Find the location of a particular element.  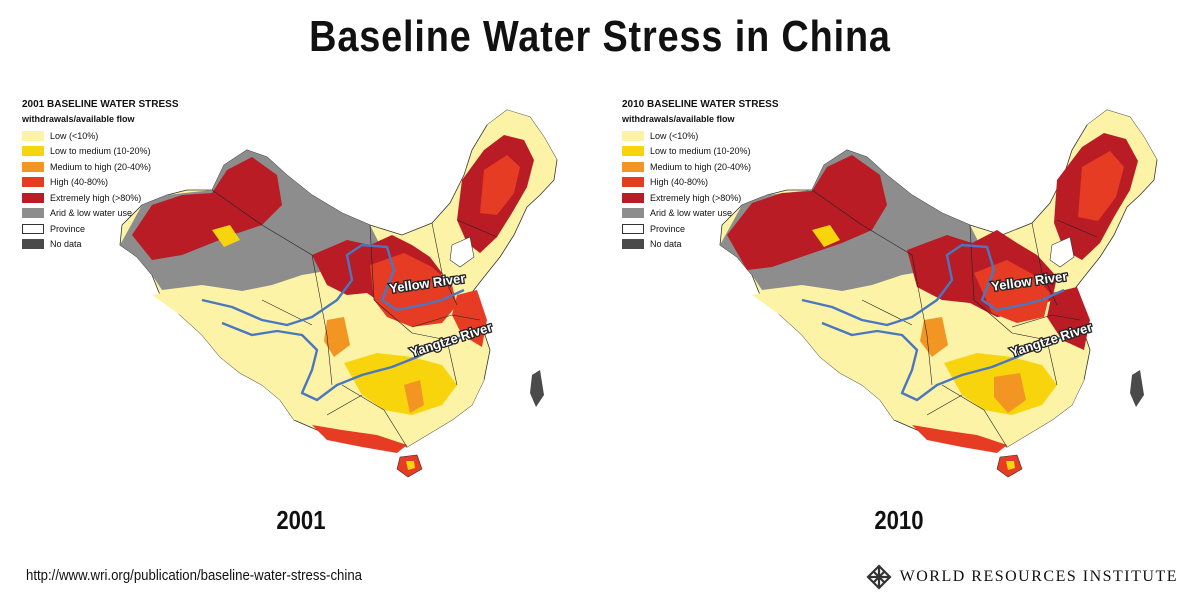

legend-label: Extremely high (>80%) is located at coordinates (96, 197).